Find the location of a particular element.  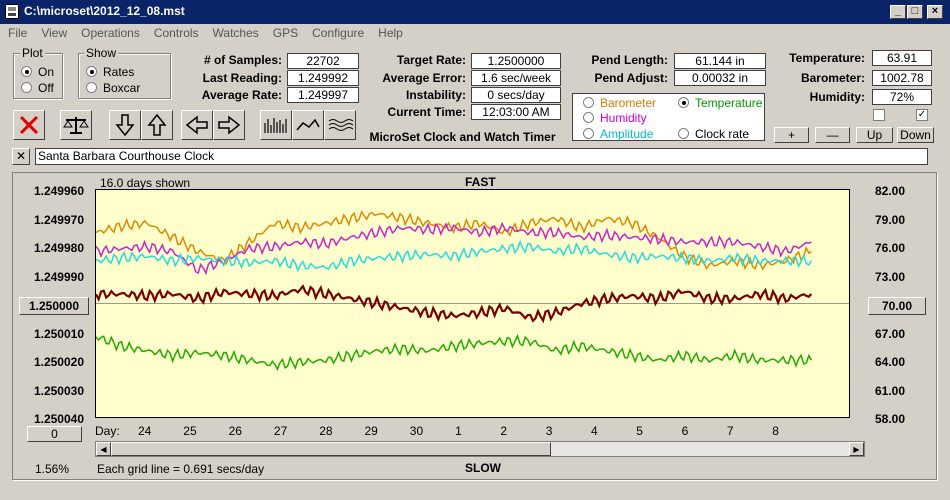

center-rate-button: 1.250000 is located at coordinates (54, 306).